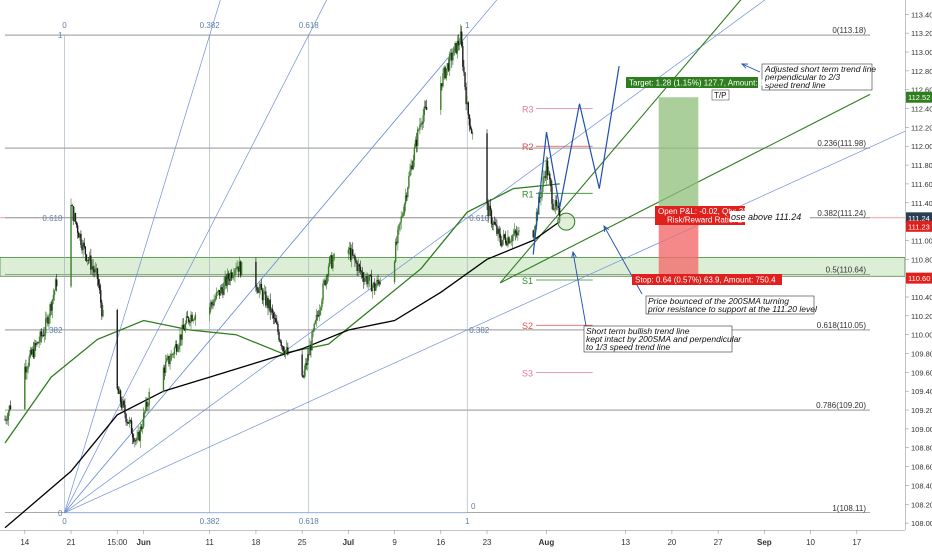  Describe the element at coordinates (921, 33) in the screenshot. I see `price-tick-label: 113.20` at that location.